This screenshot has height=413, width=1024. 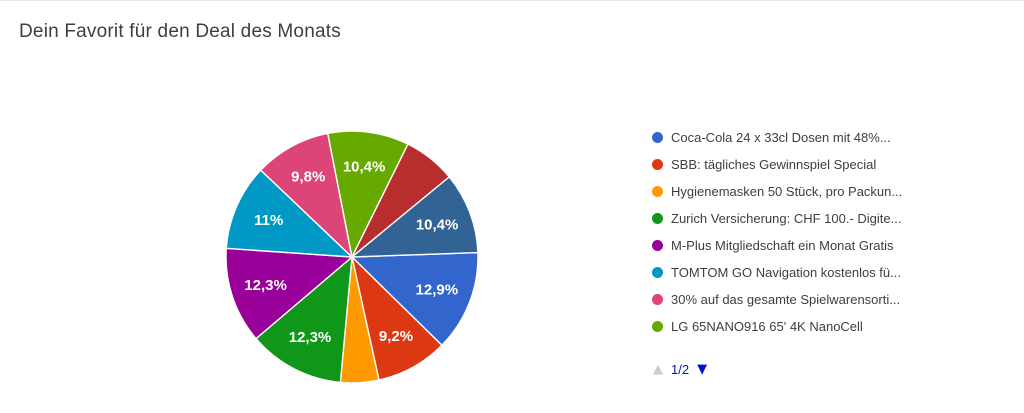 What do you see at coordinates (180, 31) in the screenshot?
I see `chart-title: Dein Favorit für den Deal des Monats` at bounding box center [180, 31].